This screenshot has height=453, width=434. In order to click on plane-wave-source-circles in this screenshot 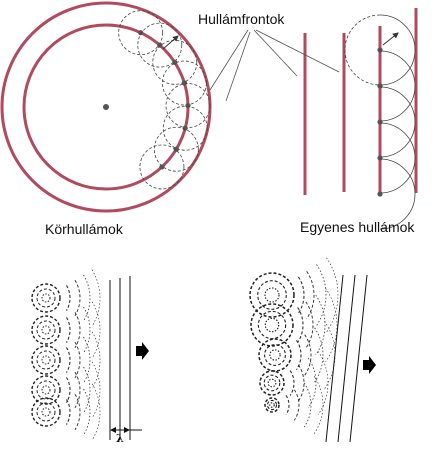, I will do `click(46, 355)`.